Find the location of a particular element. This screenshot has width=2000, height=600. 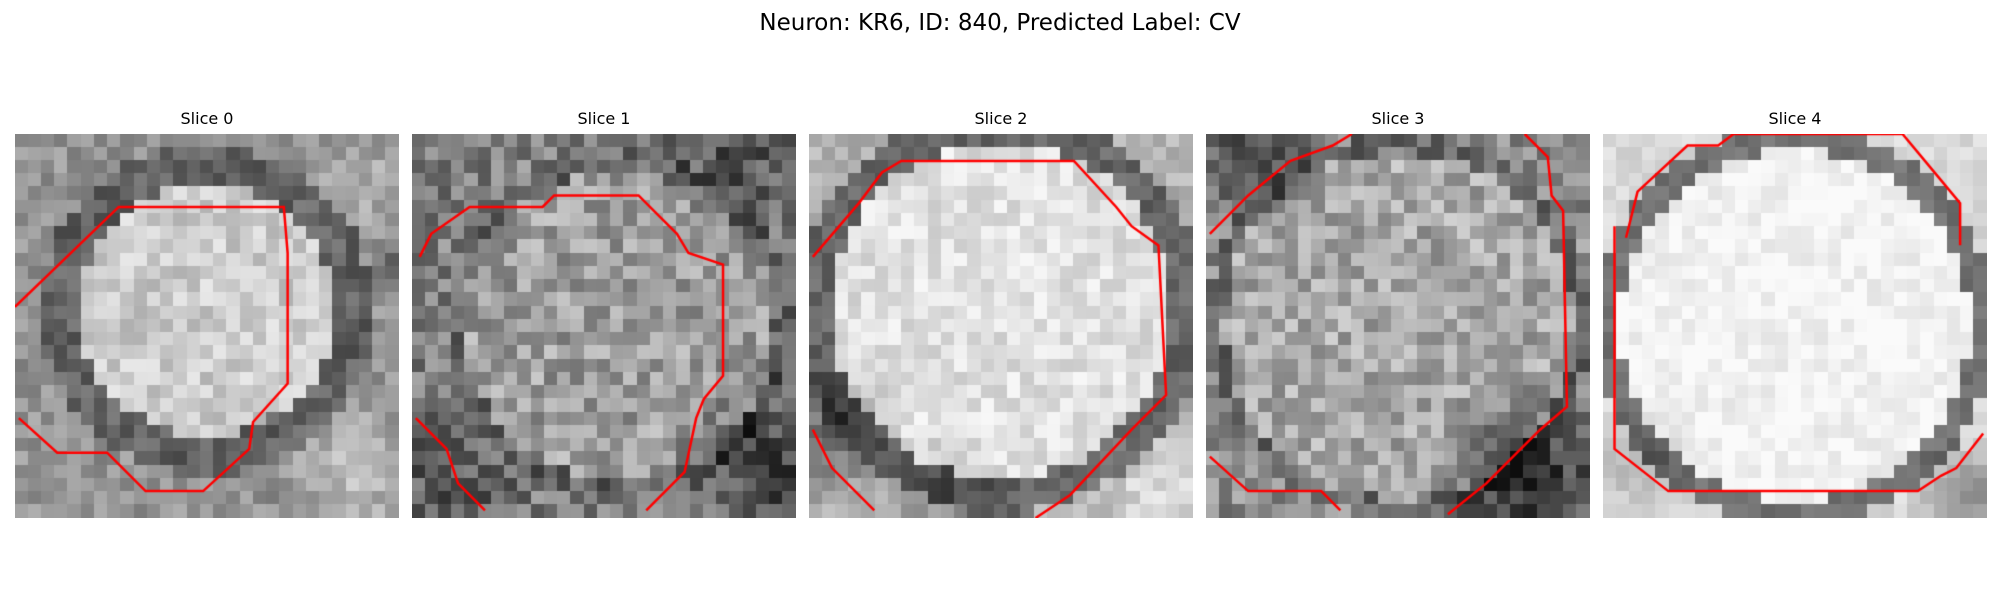

slice-panel-4: Slice 4 is located at coordinates (1795, 313).